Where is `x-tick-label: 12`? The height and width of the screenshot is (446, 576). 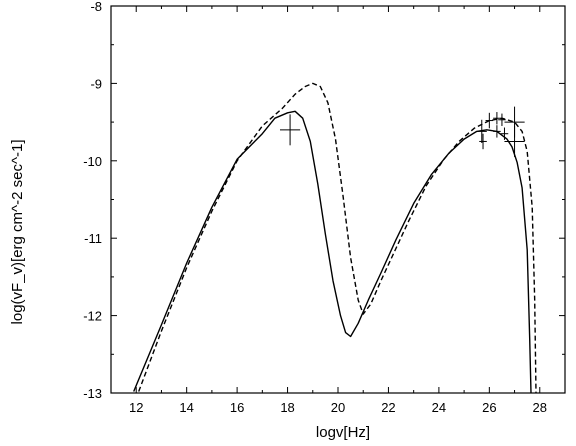
x-tick-label: 12 is located at coordinates (136, 407).